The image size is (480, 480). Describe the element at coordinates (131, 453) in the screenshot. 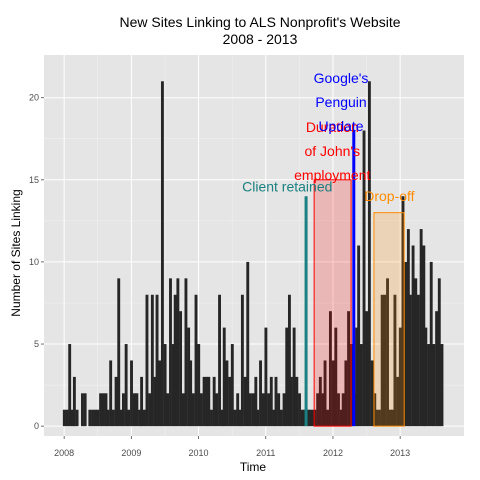

I see `x-tick-label: 2009` at that location.